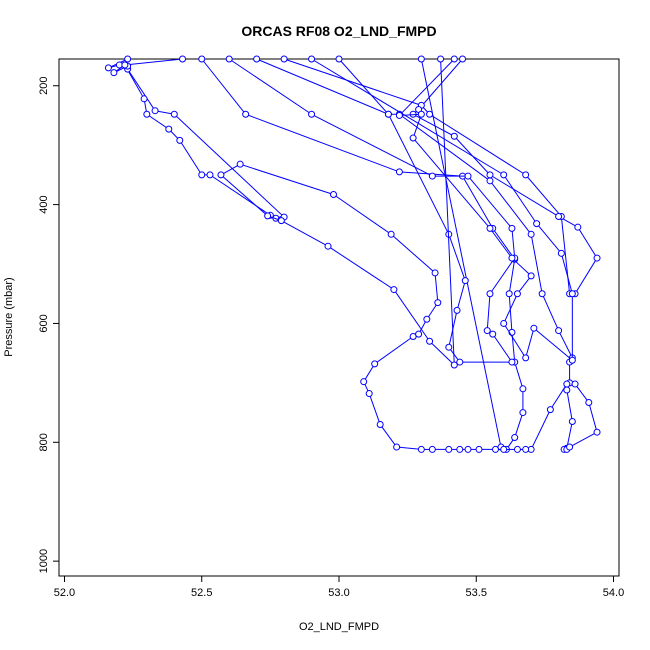 The width and height of the screenshot is (650, 650). I want to click on y-tick-label: 200, so click(44, 86).